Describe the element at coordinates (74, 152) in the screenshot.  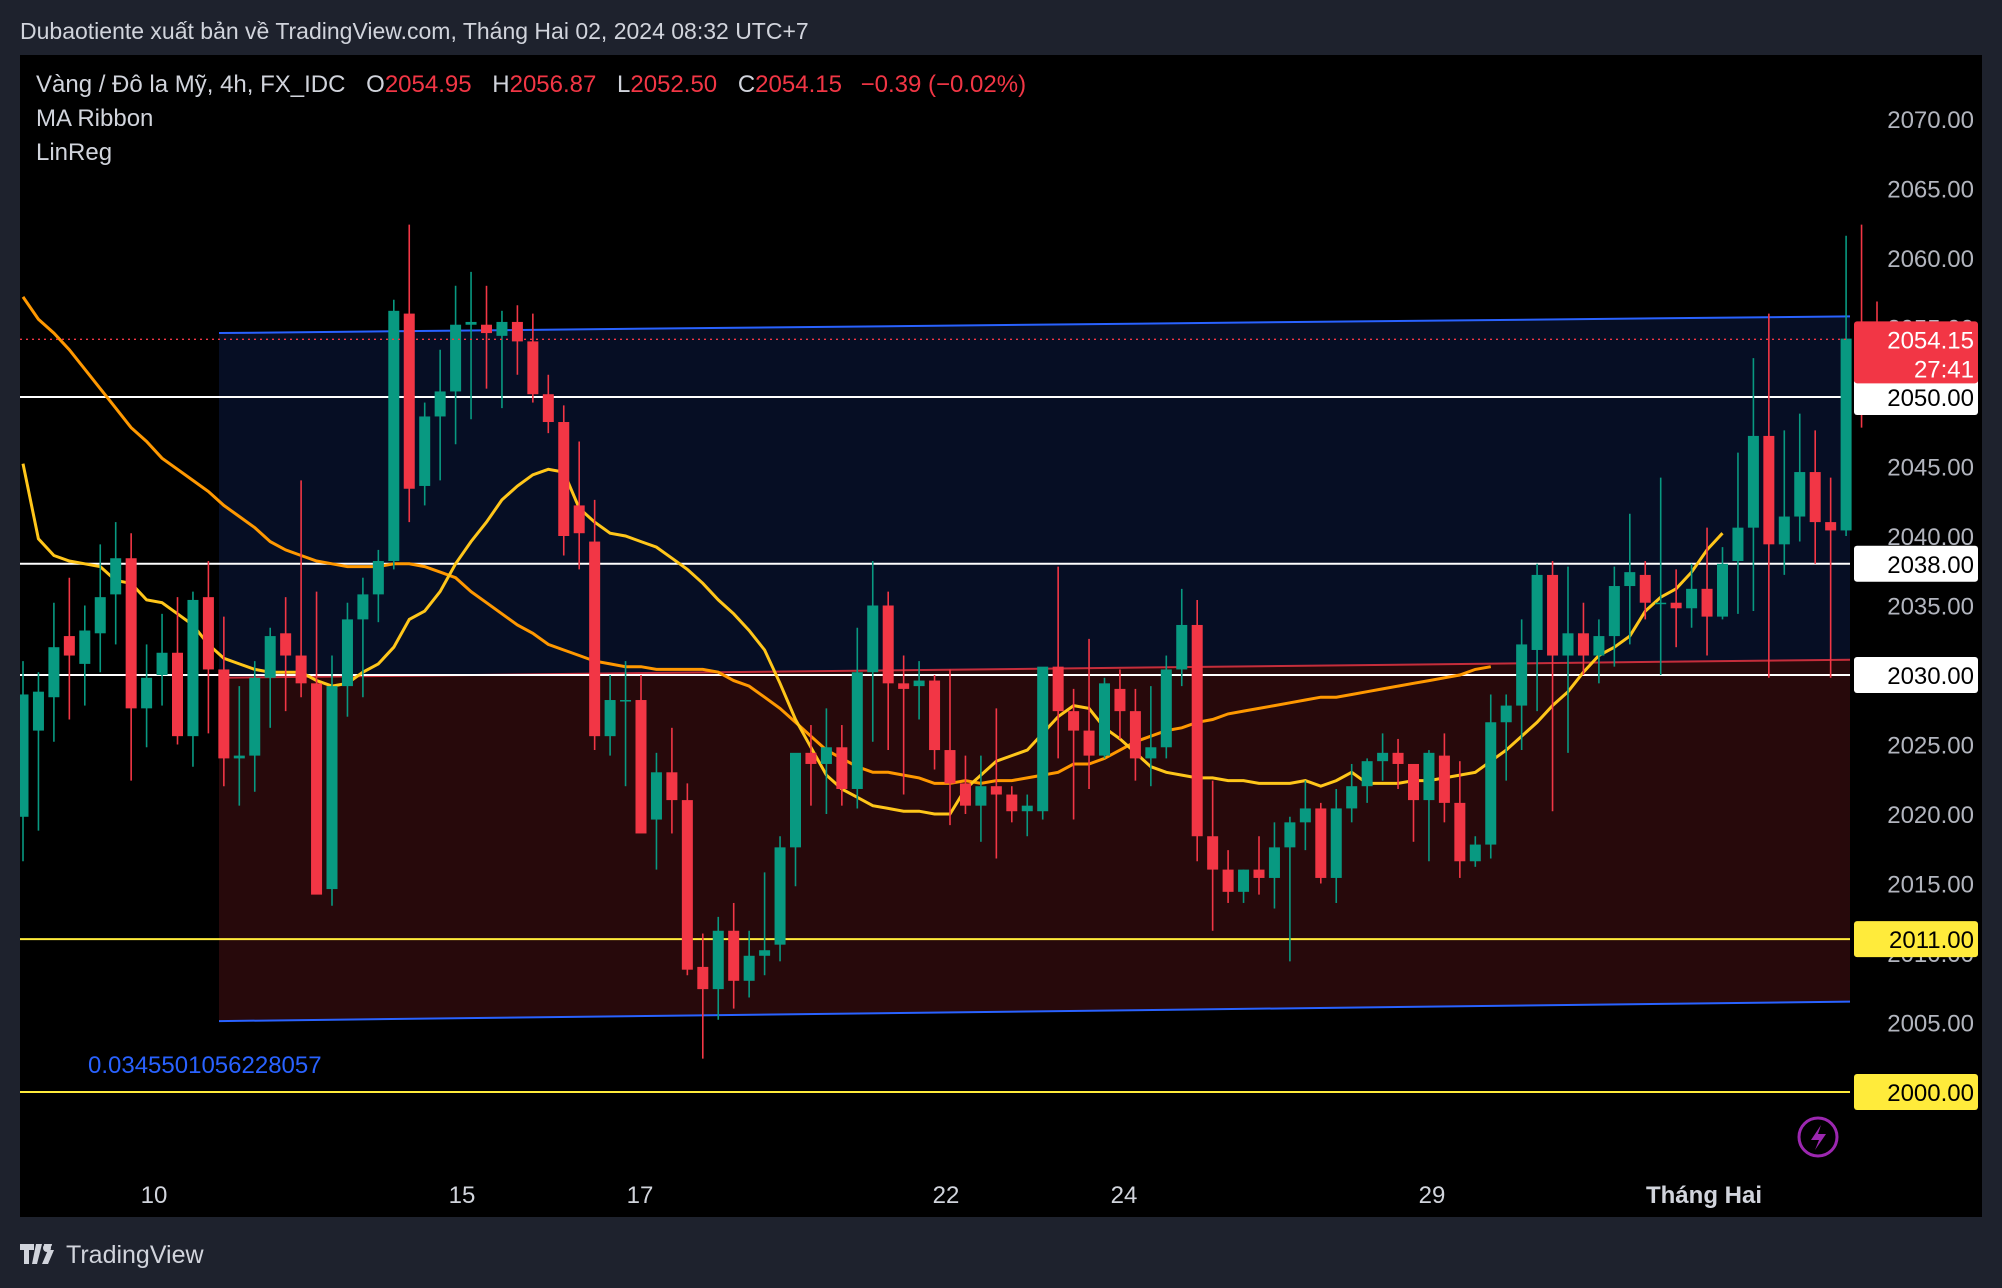
I see `indicator-linreg: LinReg` at that location.